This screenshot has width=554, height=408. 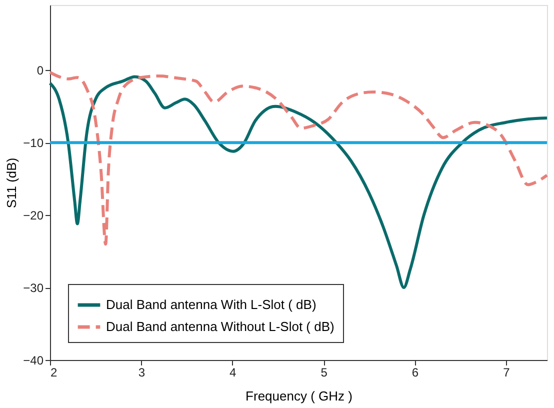 What do you see at coordinates (40, 71) in the screenshot?
I see `y-tick-label: 0` at bounding box center [40, 71].